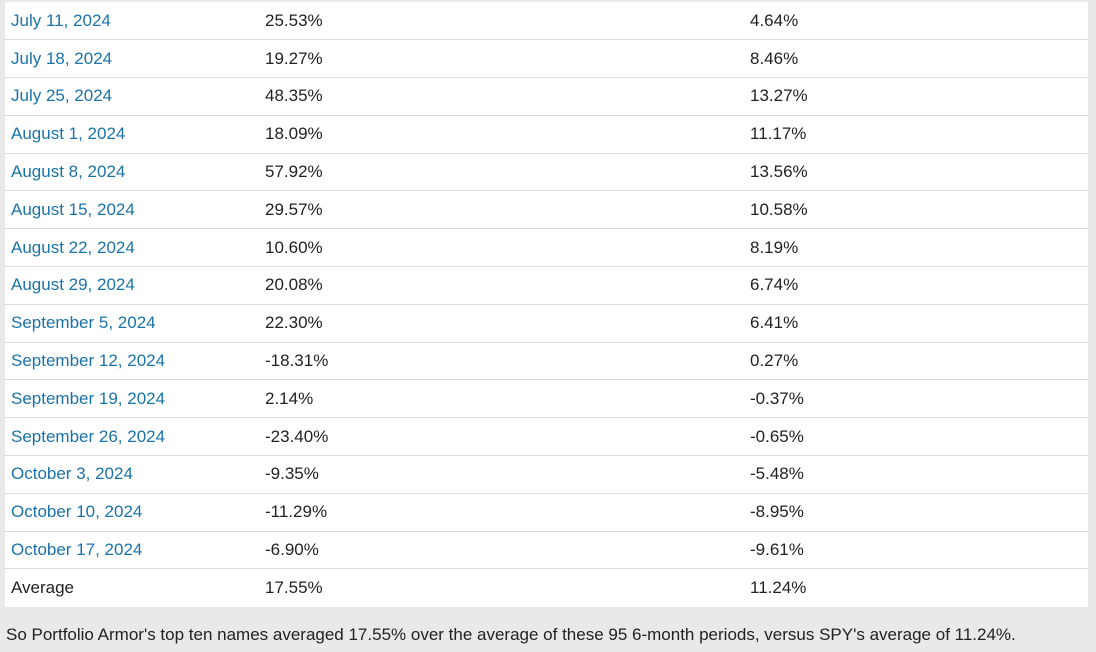 The height and width of the screenshot is (652, 1096). Describe the element at coordinates (73, 285) in the screenshot. I see `date-link: August 29, 2024` at that location.